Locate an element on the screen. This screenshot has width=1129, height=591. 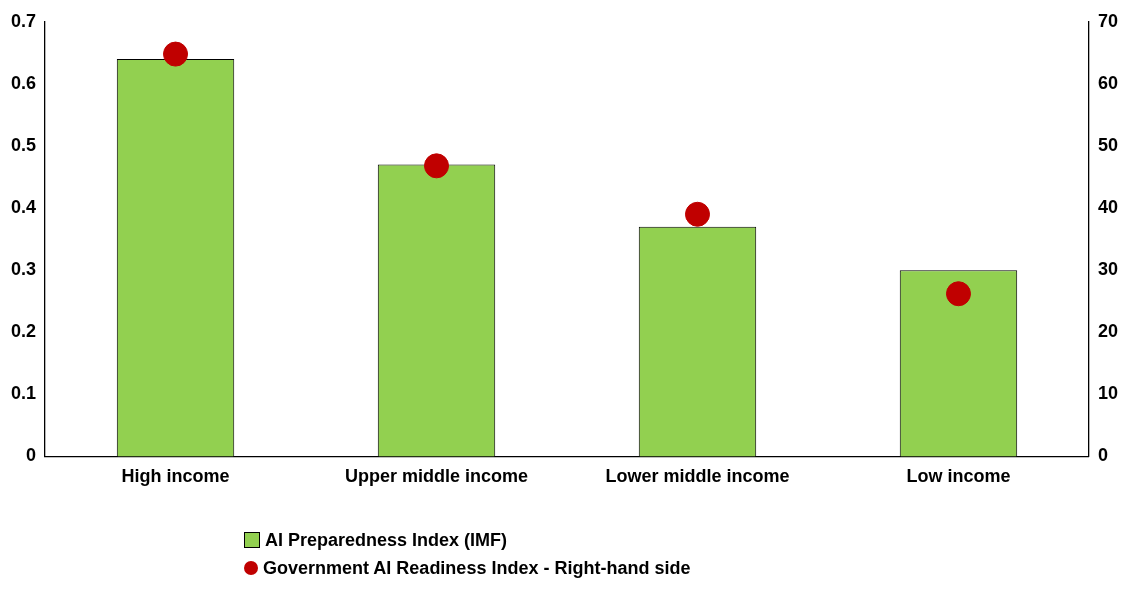
x-tick-label: Low income is located at coordinates (958, 476).